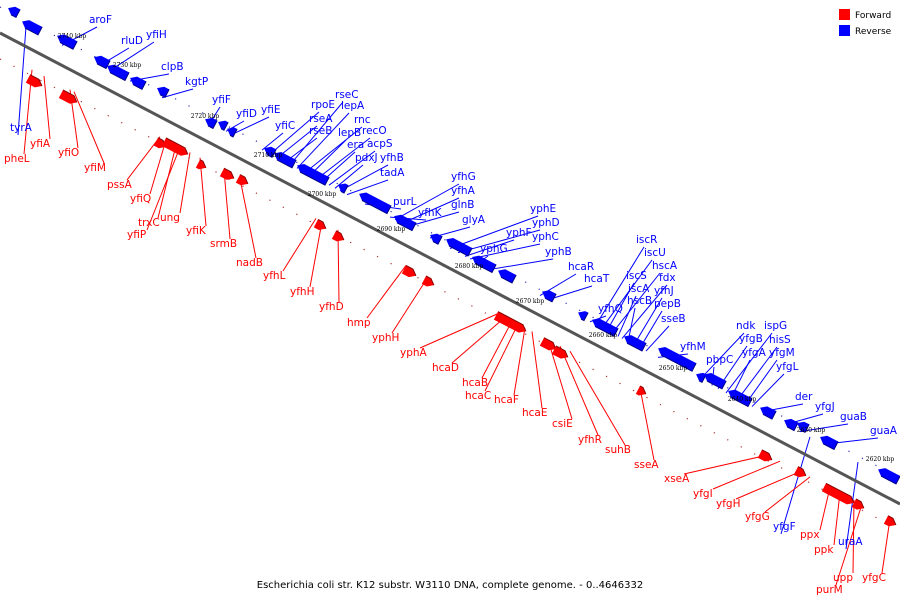 This screenshot has width=900, height=600. Describe the element at coordinates (478, 396) in the screenshot. I see `gene-label-hcaC: hcaC` at that location.